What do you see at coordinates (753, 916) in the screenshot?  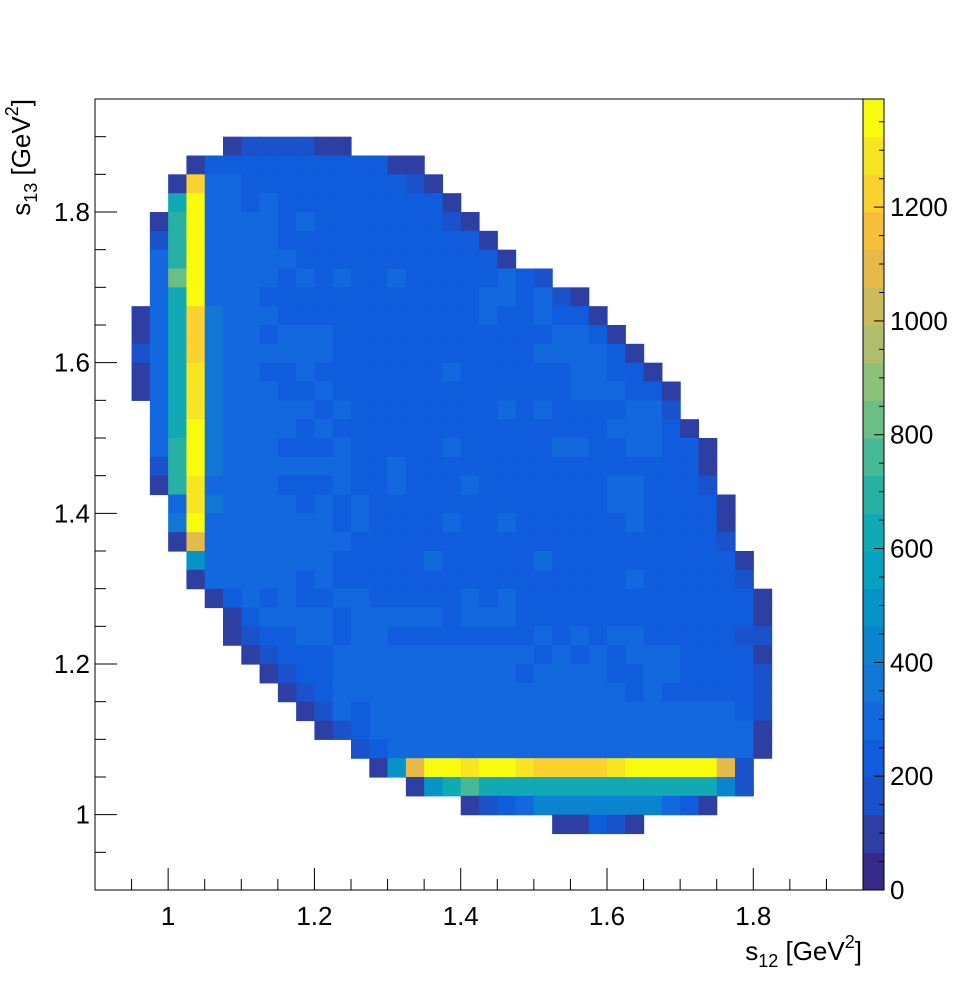 I see `x-tick-label: 1.8` at bounding box center [753, 916].